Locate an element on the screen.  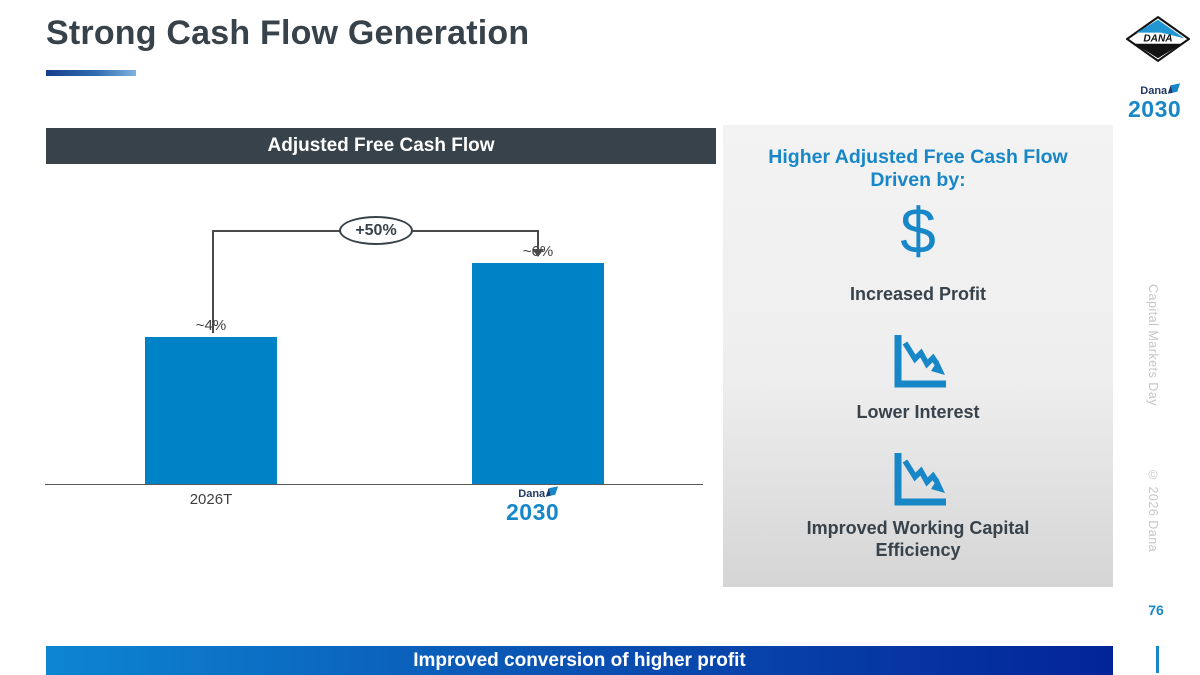
connector-arrowhead is located at coordinates (538, 253).